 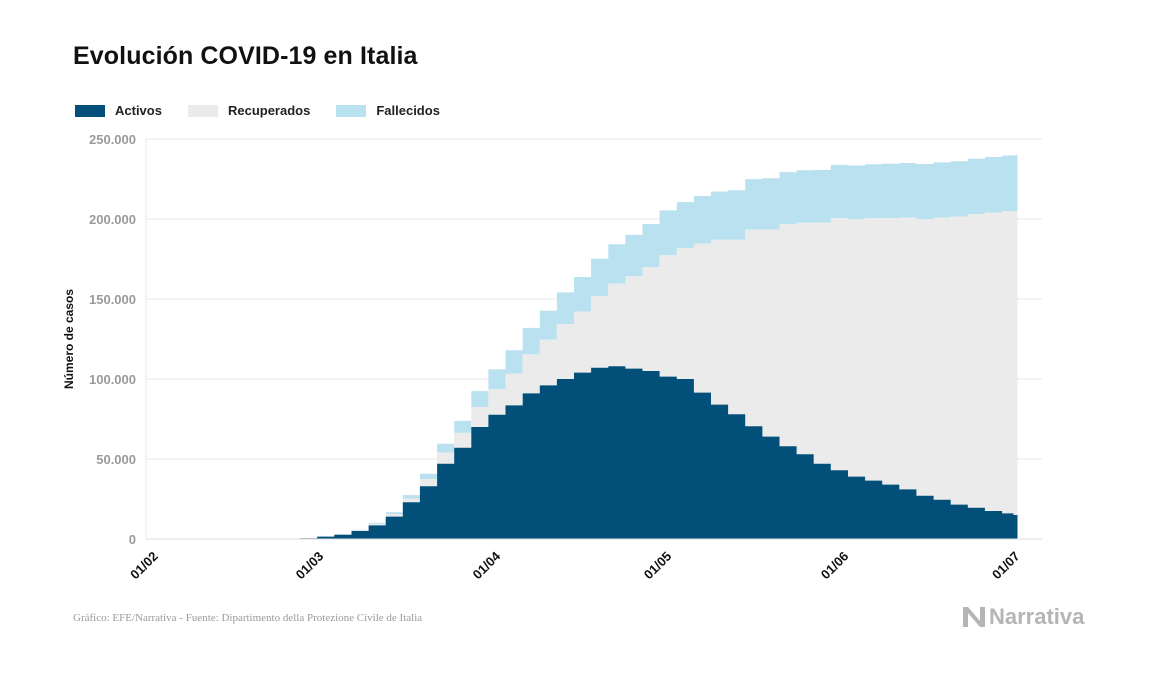 I want to click on y-tick-label: 250.000, so click(x=112, y=139).